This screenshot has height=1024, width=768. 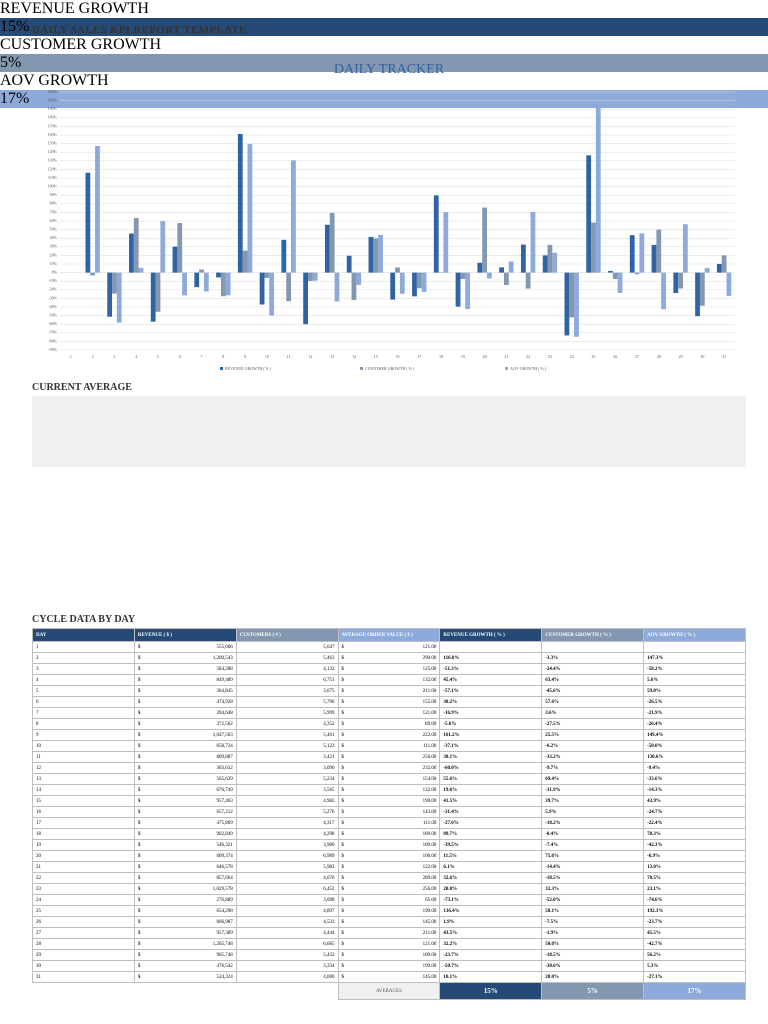 I want to click on table-cell: $364,845, so click(x=185, y=691).